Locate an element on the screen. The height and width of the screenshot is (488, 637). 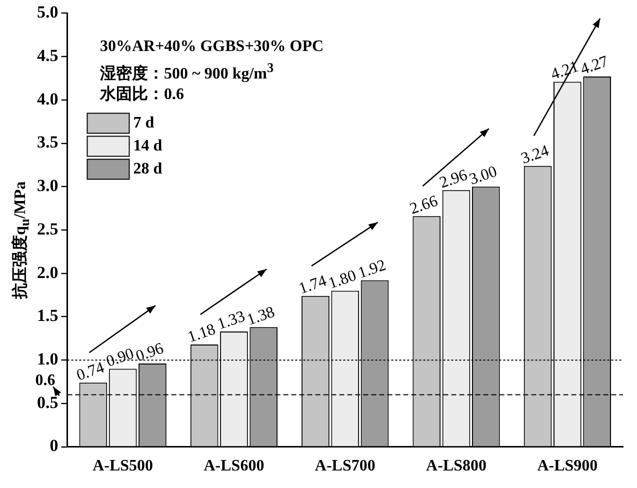
y-tick-label: 0.5 is located at coordinates (47, 402).